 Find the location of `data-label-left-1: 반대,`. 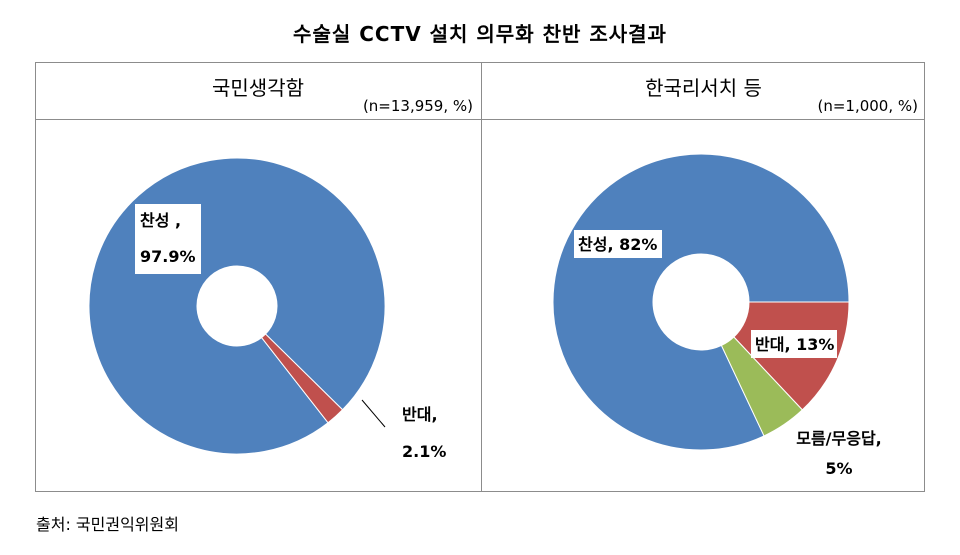

data-label-left-1: 반대, is located at coordinates (420, 414).